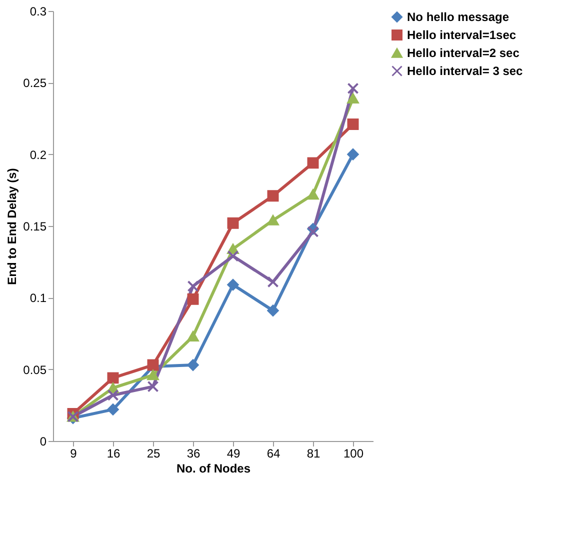 This screenshot has height=557, width=584. Describe the element at coordinates (38, 155) in the screenshot. I see `y-tick-label: 0.2` at that location.